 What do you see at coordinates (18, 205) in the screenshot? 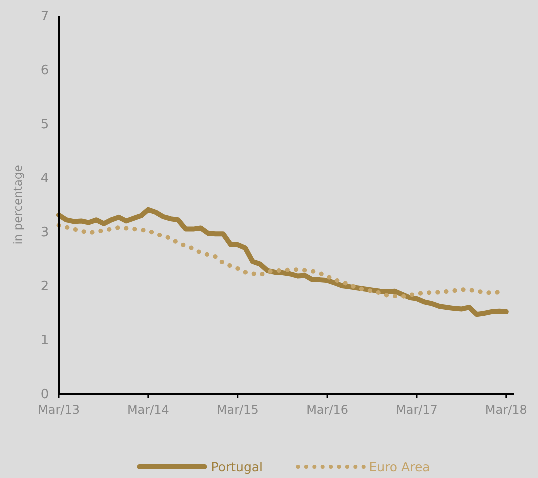
I see `y-axis-title: in percentage` at bounding box center [18, 205].